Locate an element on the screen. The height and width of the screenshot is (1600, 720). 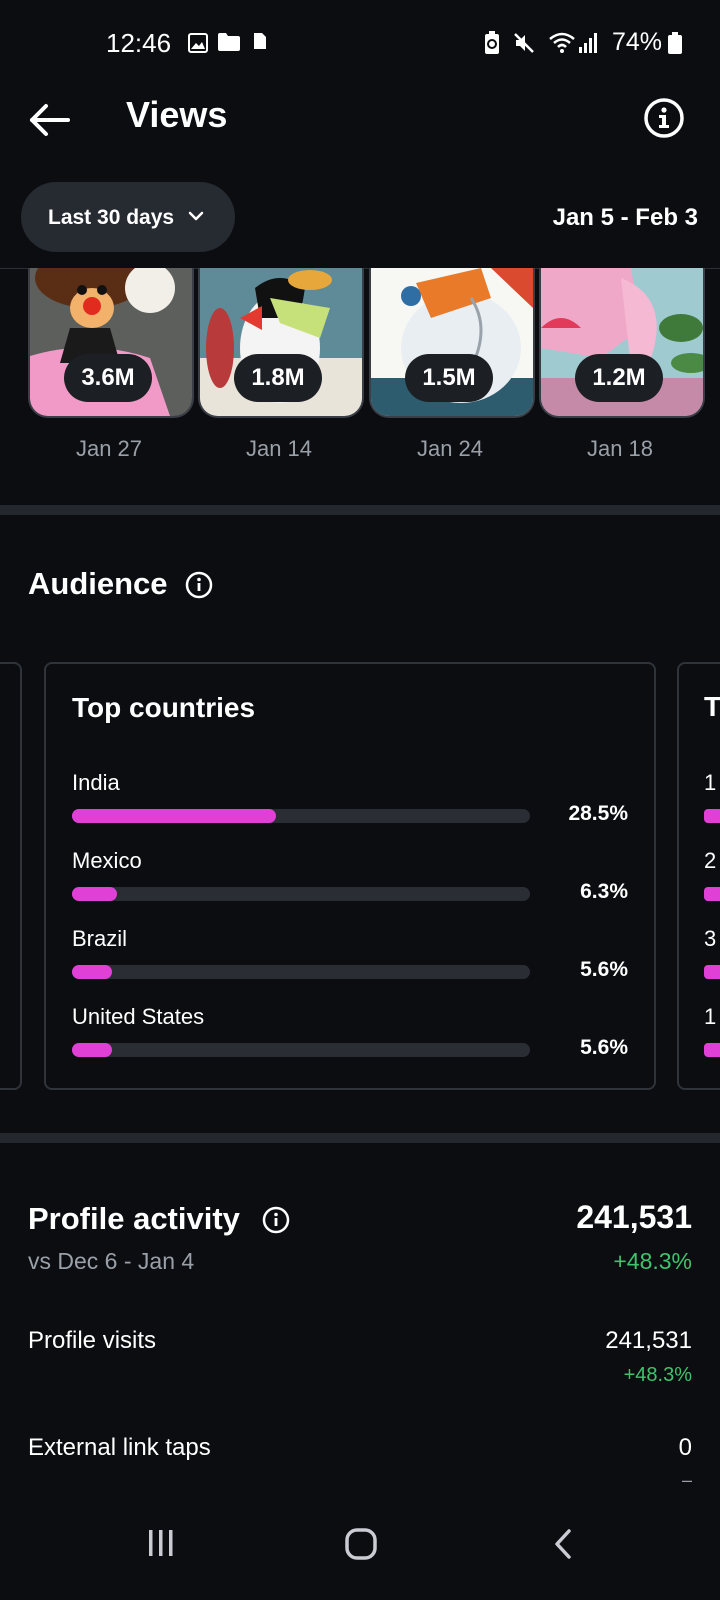
next-card-row: 3 is located at coordinates (710, 938).